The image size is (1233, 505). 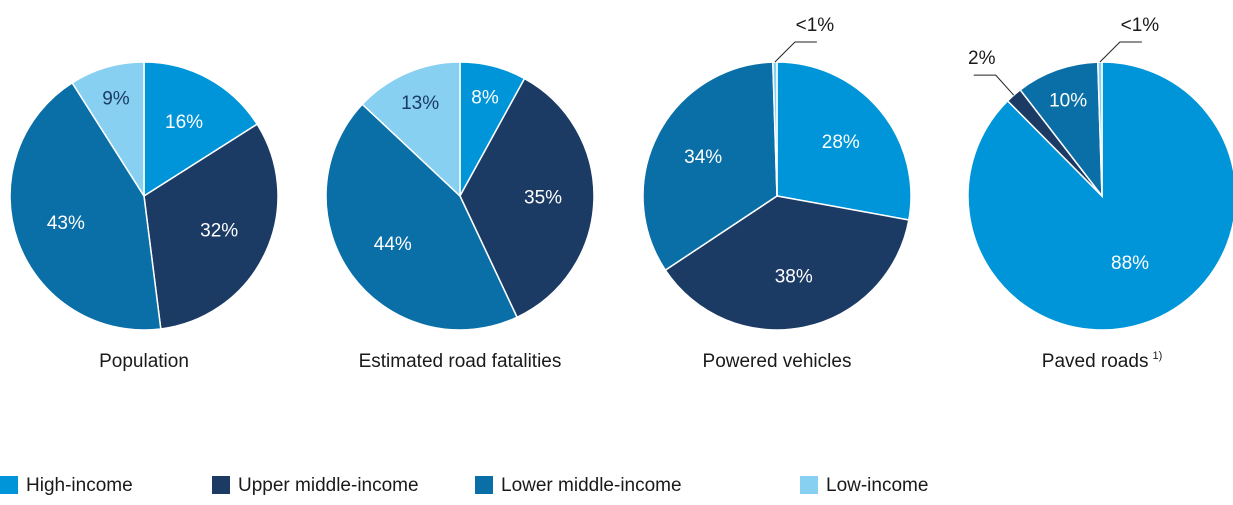 I want to click on legend-label: Upper middle-income, so click(x=328, y=485).